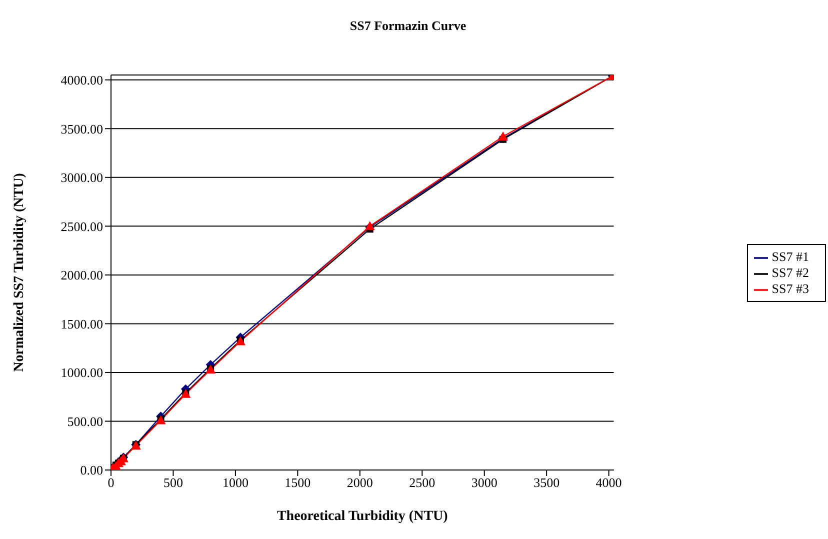 The image size is (828, 539). I want to click on y-tick-label: 2500.00, so click(81, 226).